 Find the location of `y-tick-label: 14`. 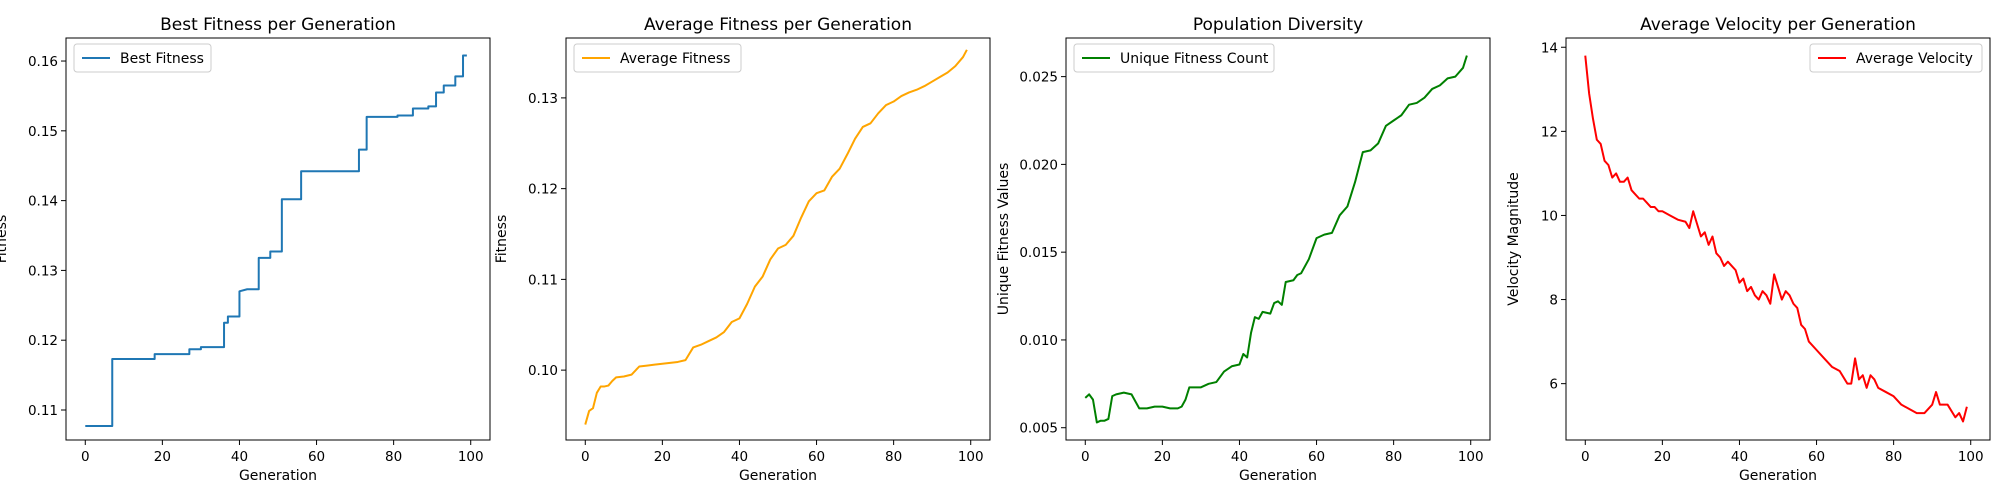

y-tick-label: 14 is located at coordinates (1549, 48).